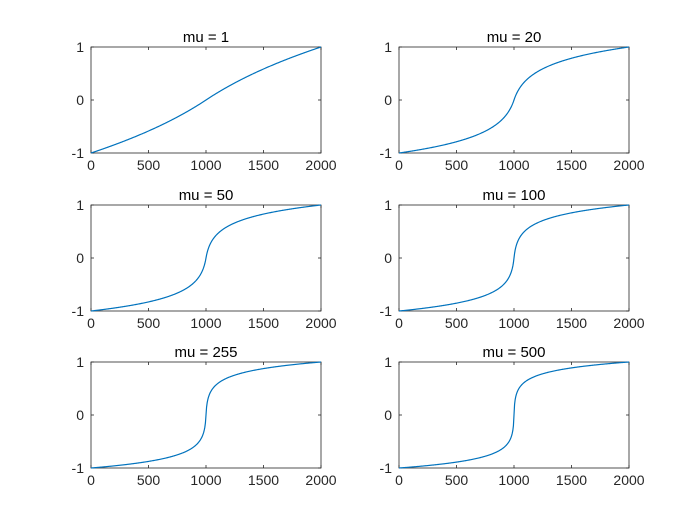 The image size is (700, 525). I want to click on subplot-title: mu = 500, so click(514, 352).